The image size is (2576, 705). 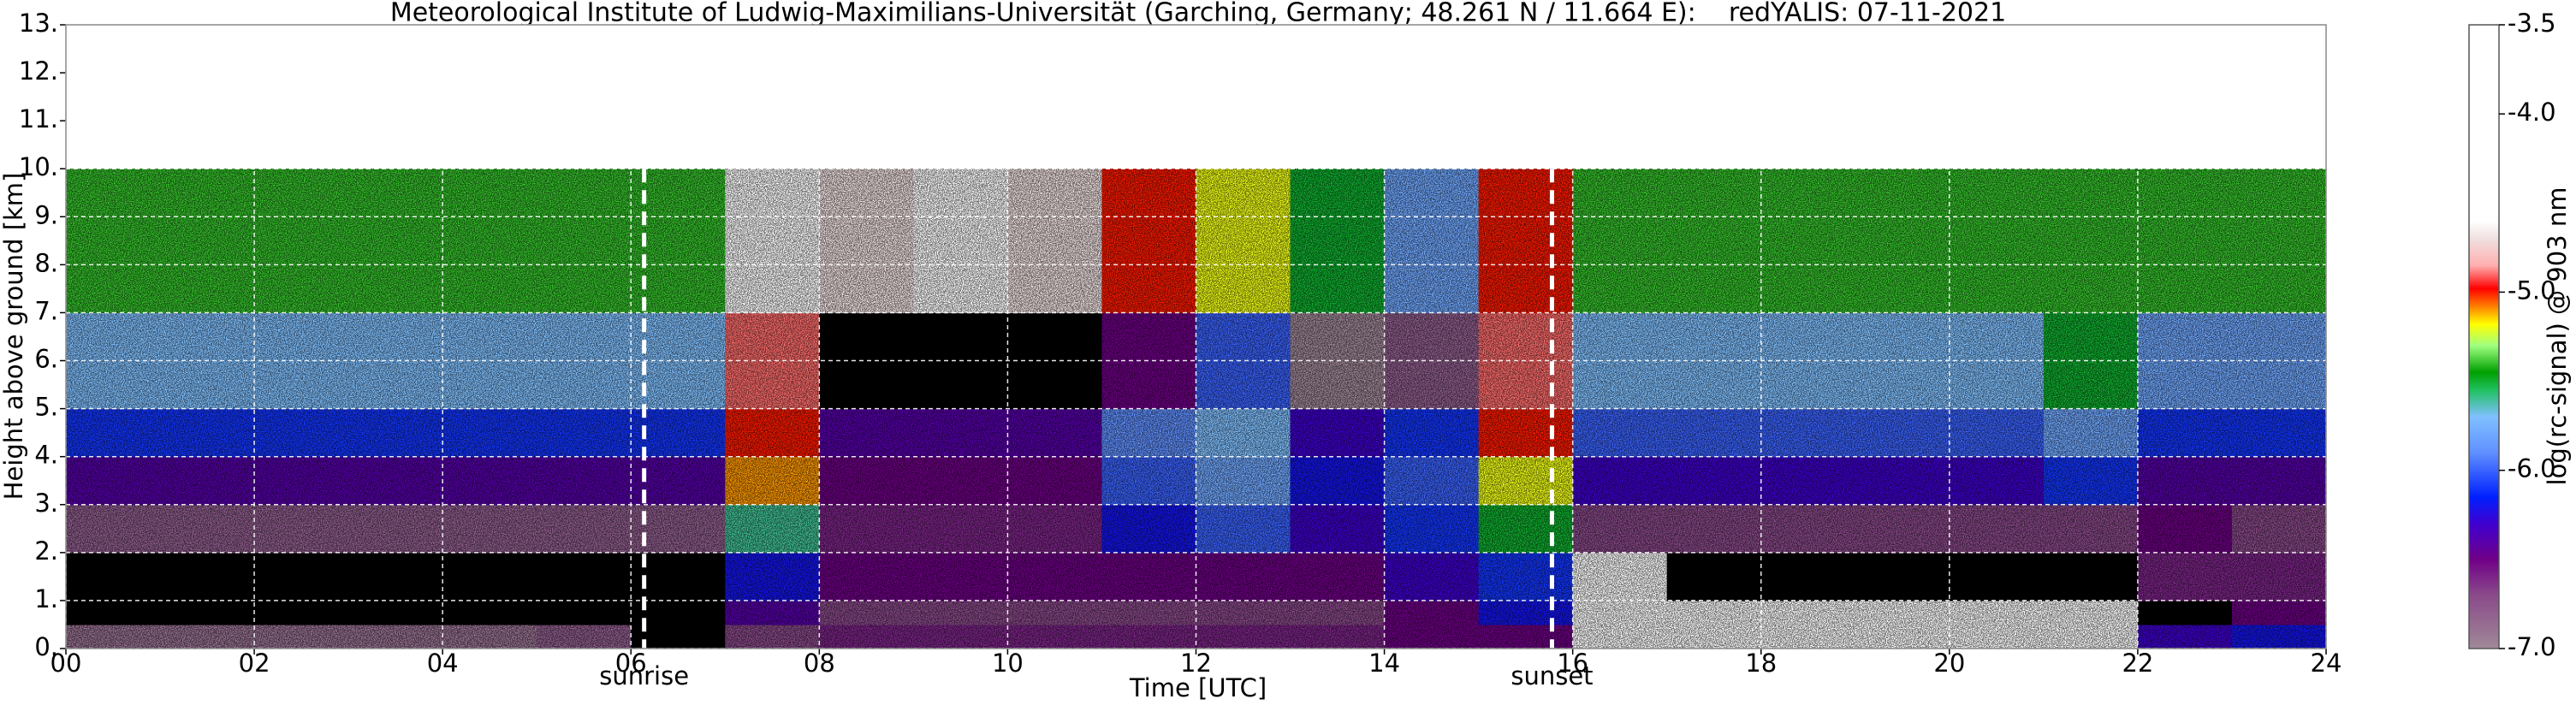 I want to click on y-tick-label: 5., so click(x=46, y=407).